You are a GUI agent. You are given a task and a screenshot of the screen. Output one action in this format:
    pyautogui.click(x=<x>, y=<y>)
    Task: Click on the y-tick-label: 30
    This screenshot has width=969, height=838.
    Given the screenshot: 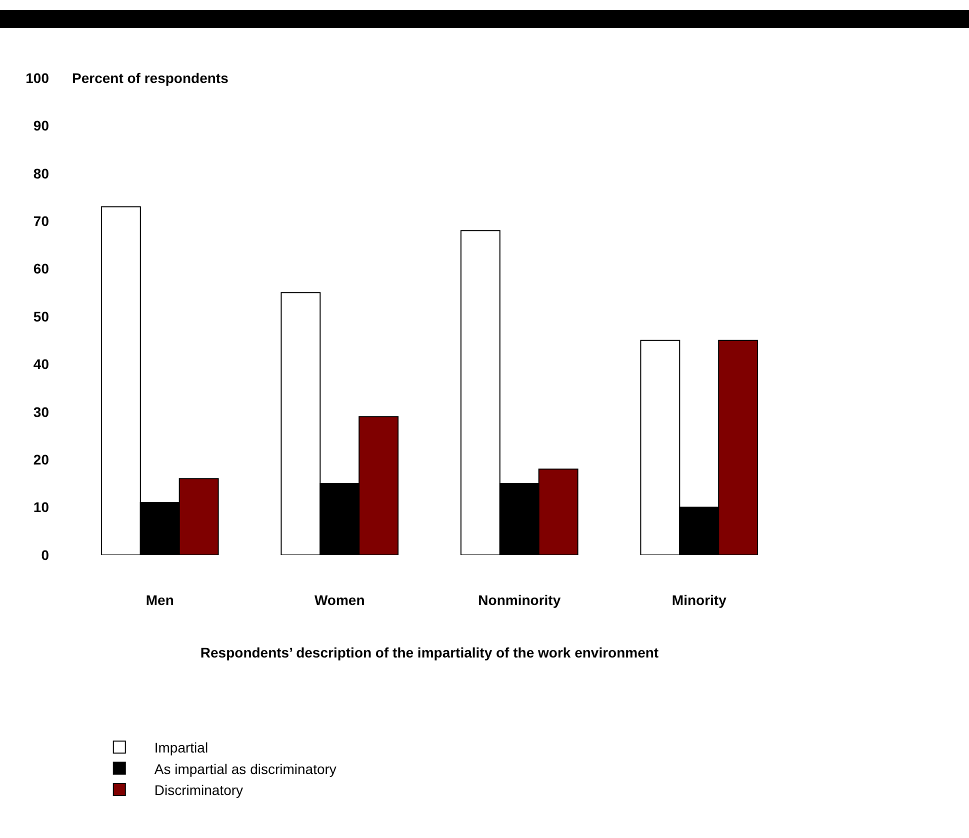 What is the action you would take?
    pyautogui.click(x=41, y=412)
    